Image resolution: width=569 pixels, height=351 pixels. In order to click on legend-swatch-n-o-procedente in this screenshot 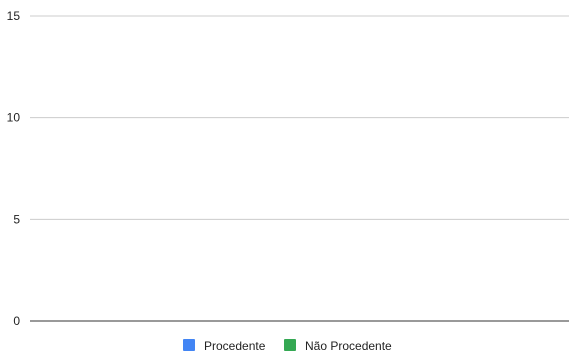, I will do `click(290, 345)`.